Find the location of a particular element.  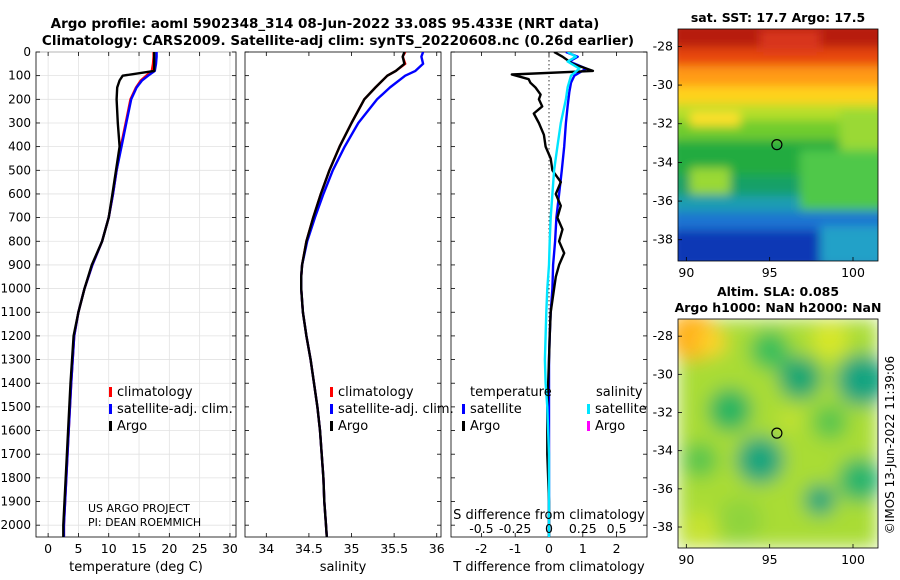

depth-tick-label: 1900 is located at coordinates (15, 502).